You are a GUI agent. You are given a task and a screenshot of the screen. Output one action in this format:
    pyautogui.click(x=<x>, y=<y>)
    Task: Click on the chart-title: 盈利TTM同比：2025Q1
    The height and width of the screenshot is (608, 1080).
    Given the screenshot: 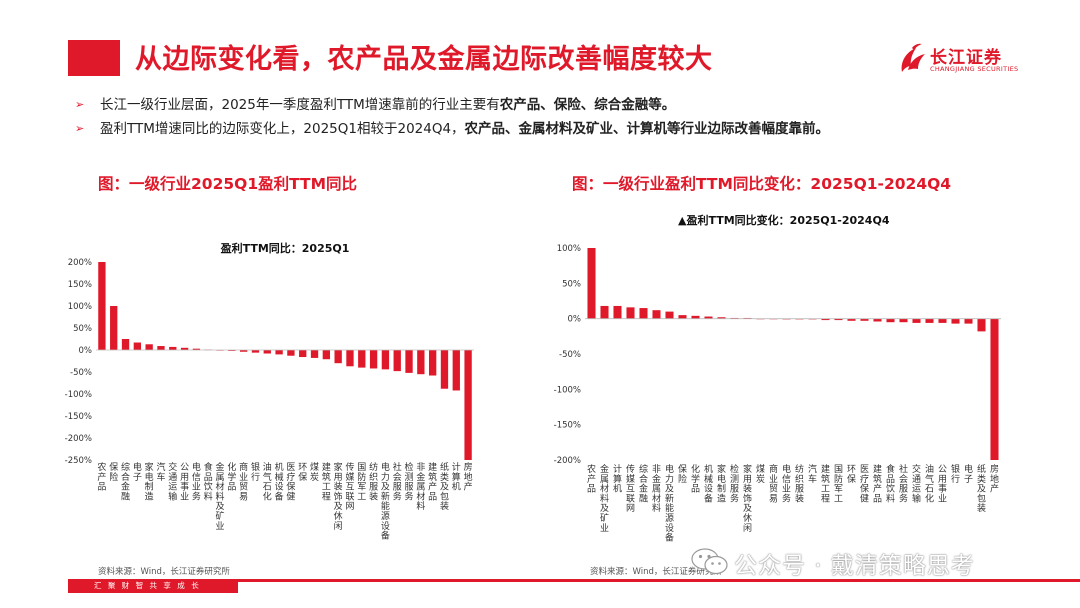 What is the action you would take?
    pyautogui.click(x=285, y=248)
    